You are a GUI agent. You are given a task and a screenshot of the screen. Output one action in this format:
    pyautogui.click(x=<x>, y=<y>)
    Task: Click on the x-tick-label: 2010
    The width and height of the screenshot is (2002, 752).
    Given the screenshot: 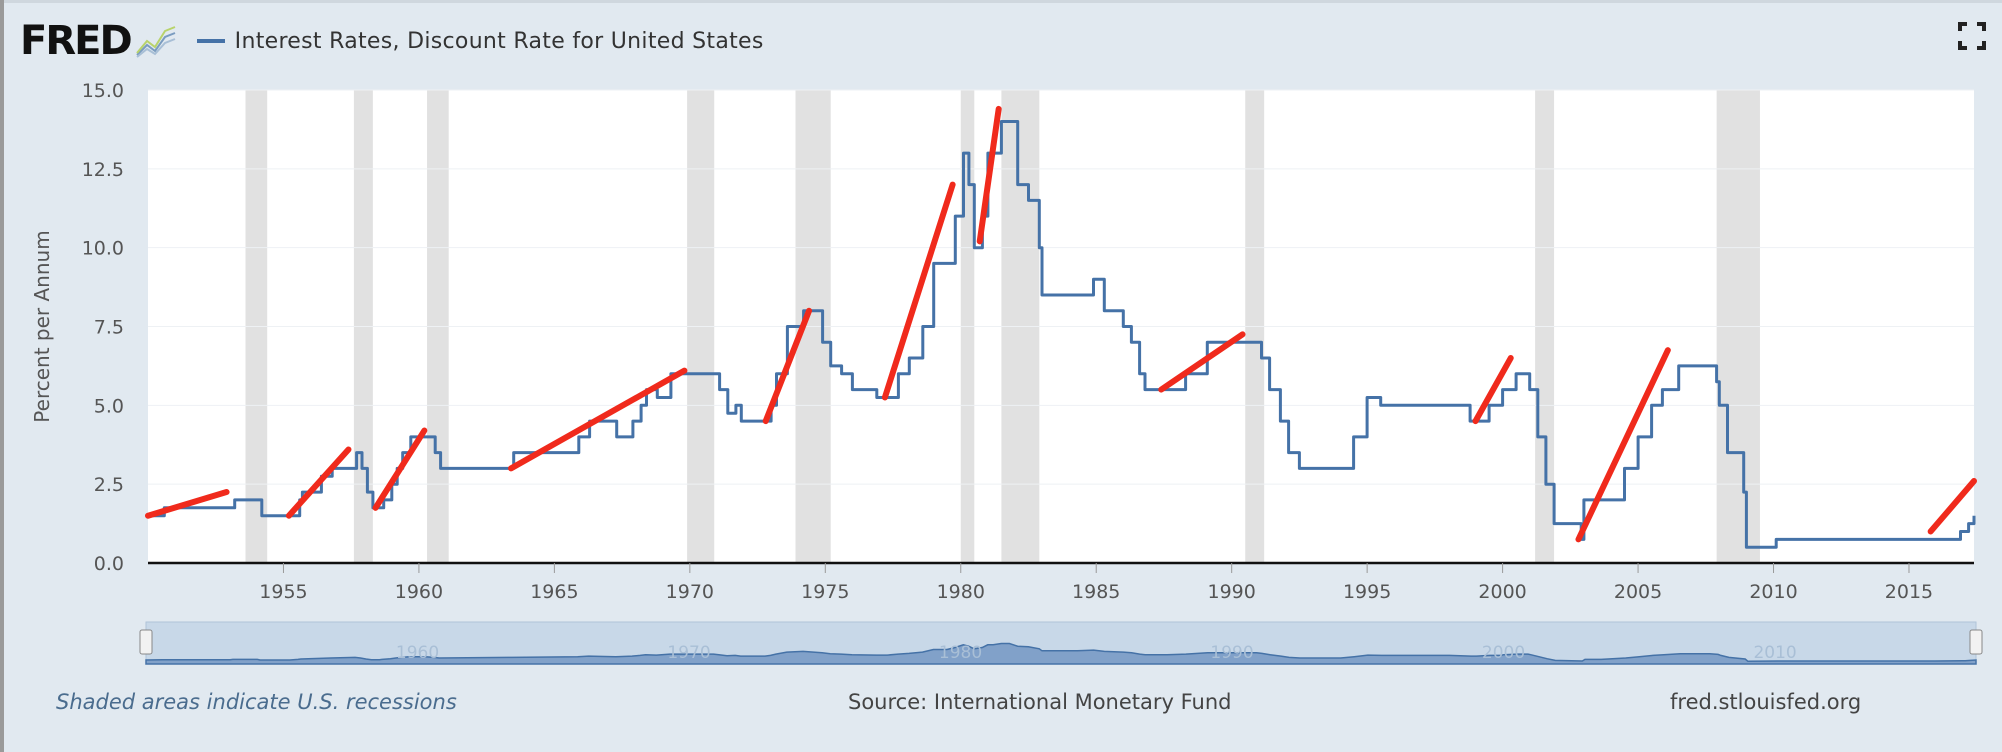 What is the action you would take?
    pyautogui.click(x=1773, y=592)
    